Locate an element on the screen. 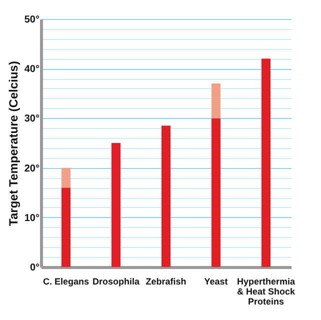 The width and height of the screenshot is (321, 320). x-tick-label: Zebrafish is located at coordinates (166, 281).